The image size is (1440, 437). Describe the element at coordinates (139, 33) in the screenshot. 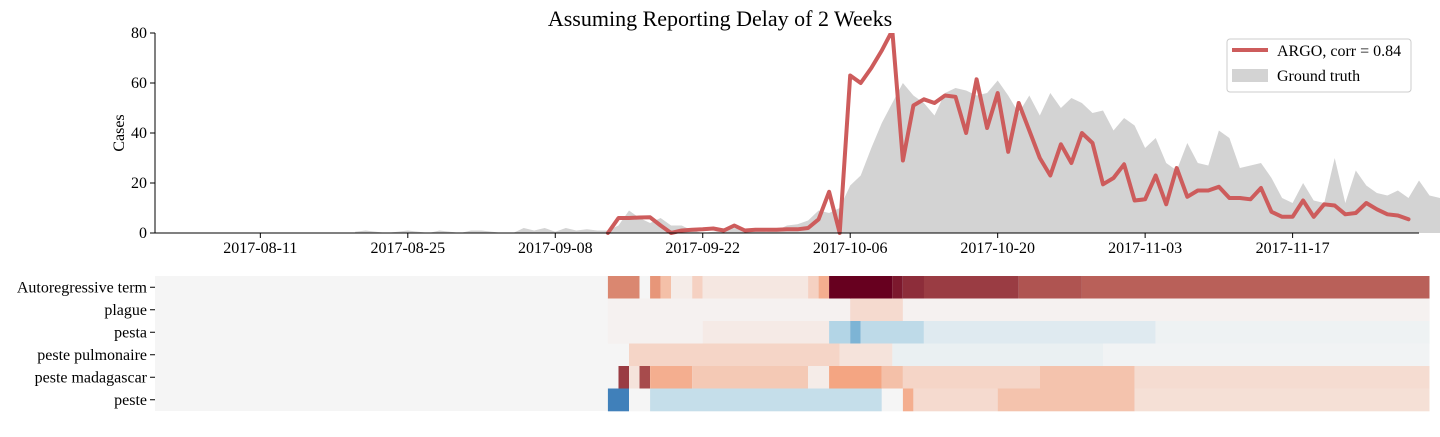

I see `y-tick-label: 80` at that location.